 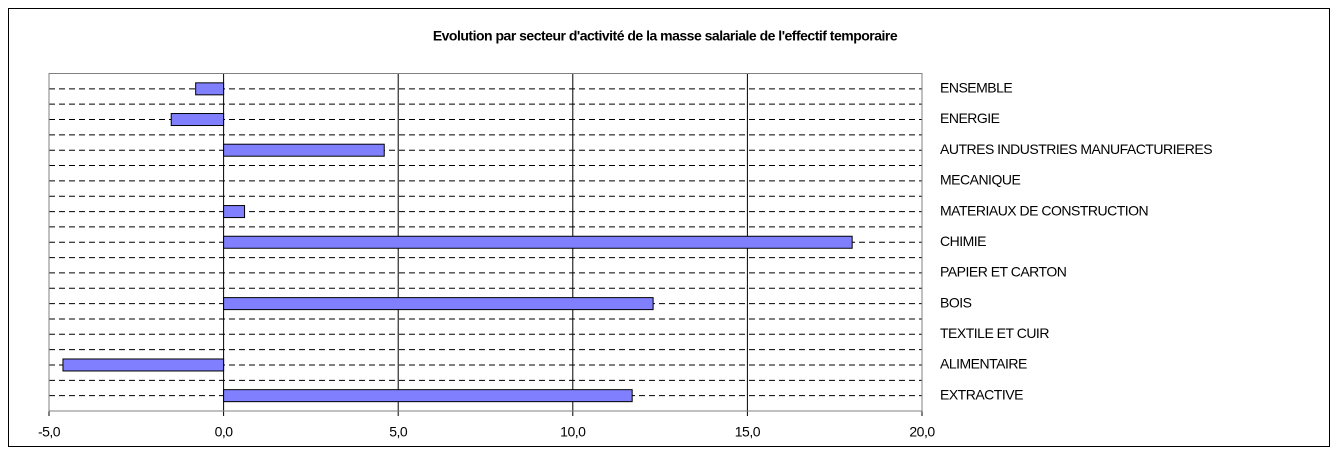 I want to click on x-tick-label: 20,0, so click(x=922, y=432).